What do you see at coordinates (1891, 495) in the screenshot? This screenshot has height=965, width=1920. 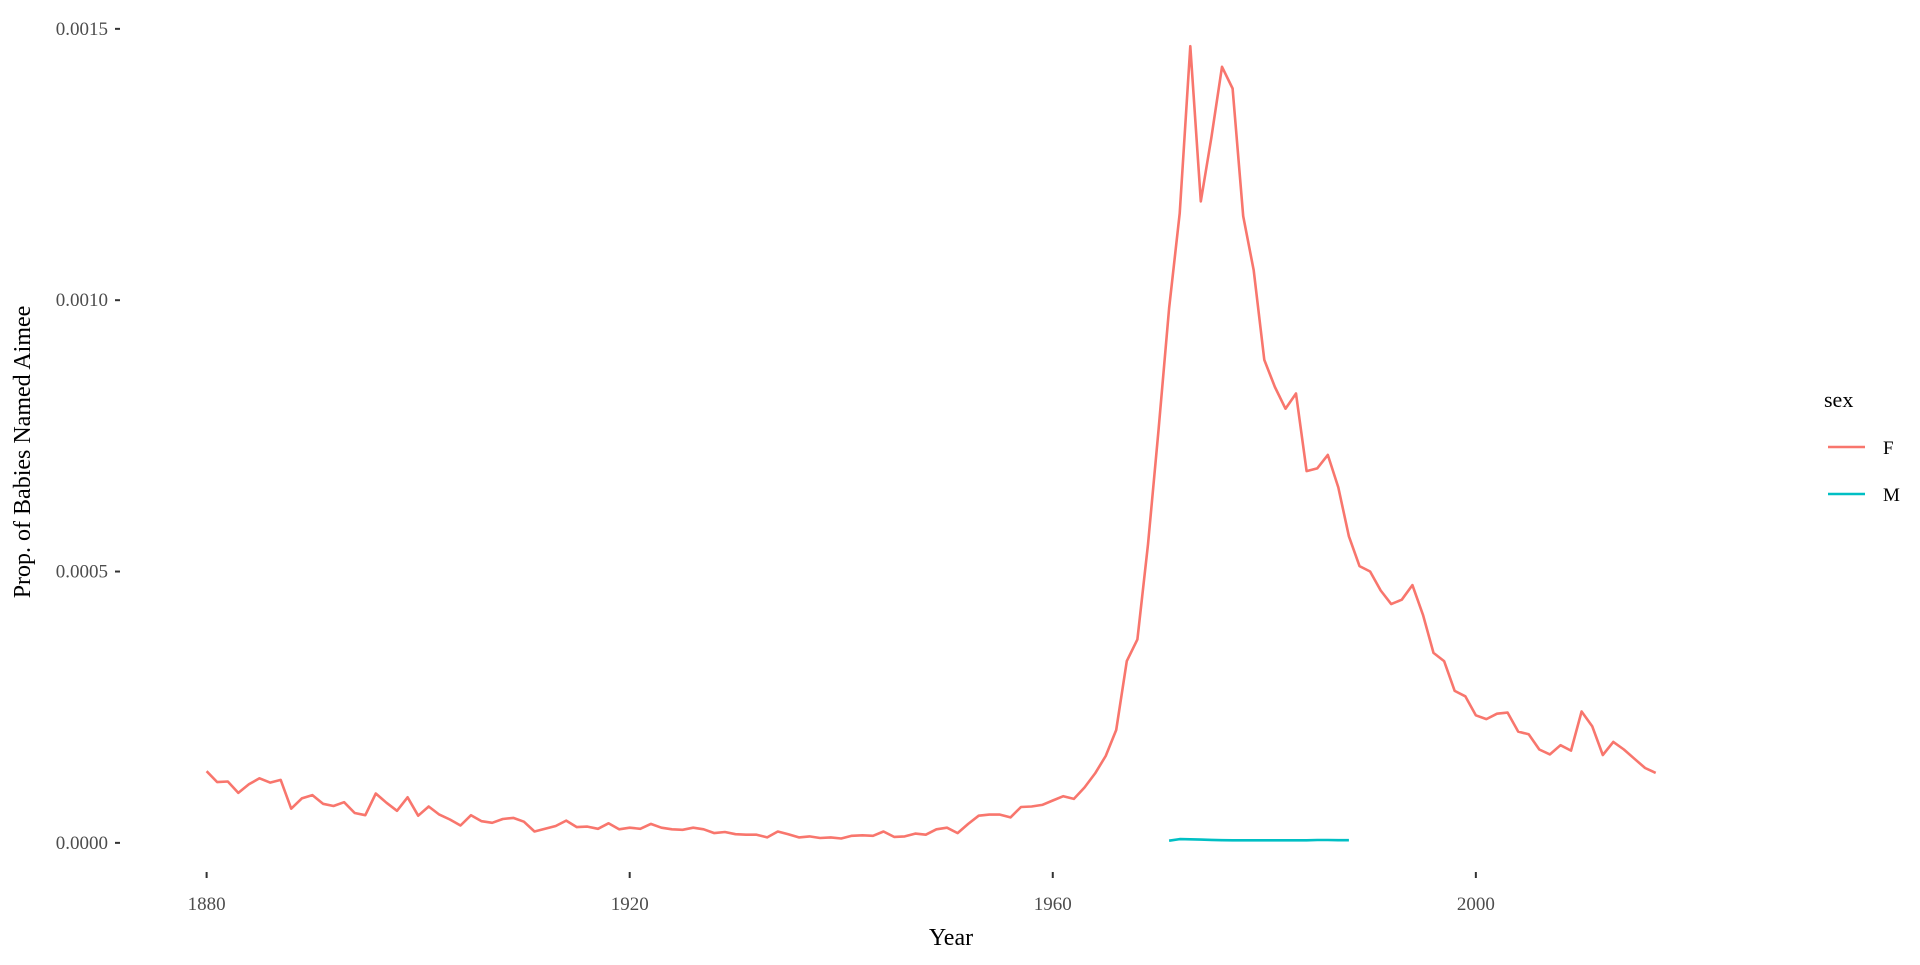 I see `legend-label-m: M` at bounding box center [1891, 495].